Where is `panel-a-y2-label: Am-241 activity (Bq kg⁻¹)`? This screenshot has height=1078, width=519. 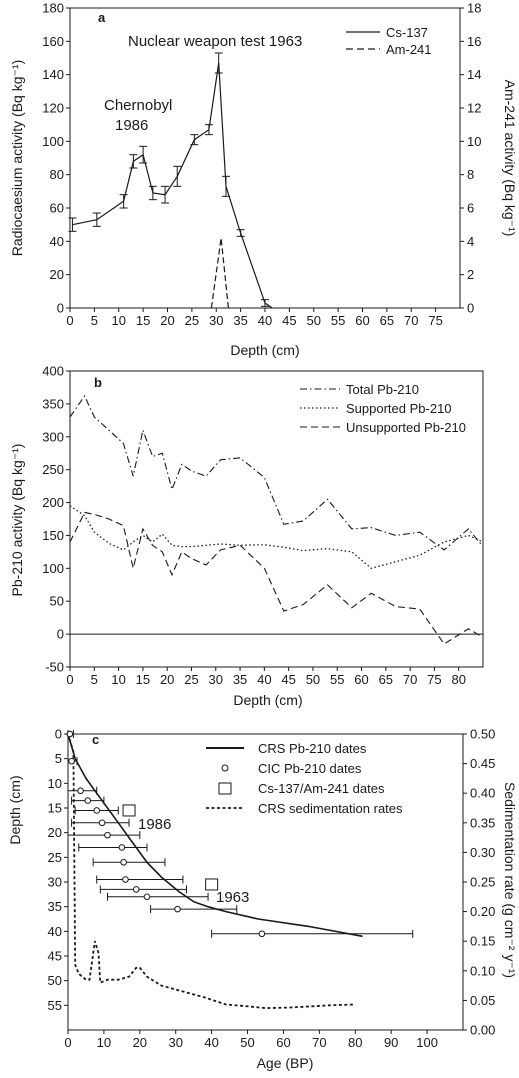 panel-a-y2-label: Am-241 activity (Bq kg⁻¹) is located at coordinates (510, 158).